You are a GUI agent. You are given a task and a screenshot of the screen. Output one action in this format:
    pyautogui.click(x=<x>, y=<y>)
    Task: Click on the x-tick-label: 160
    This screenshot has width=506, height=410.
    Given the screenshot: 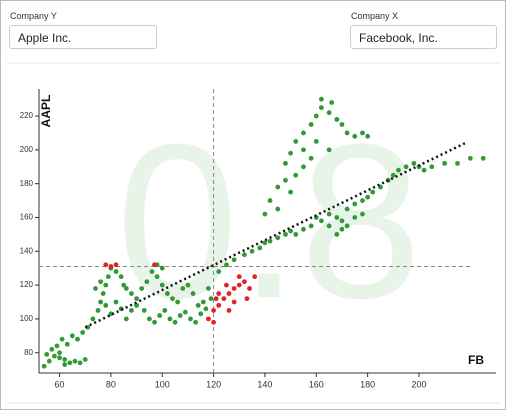 What is the action you would take?
    pyautogui.click(x=316, y=384)
    